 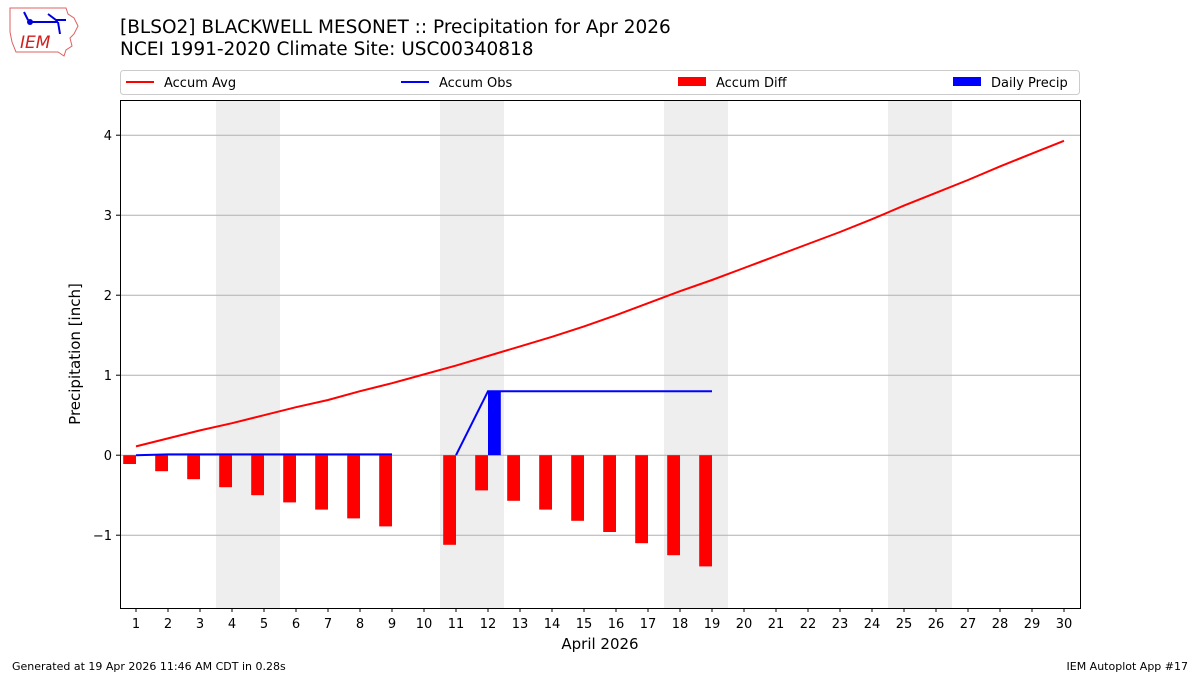 What do you see at coordinates (840, 624) in the screenshot?
I see `x-tick-label: 23` at bounding box center [840, 624].